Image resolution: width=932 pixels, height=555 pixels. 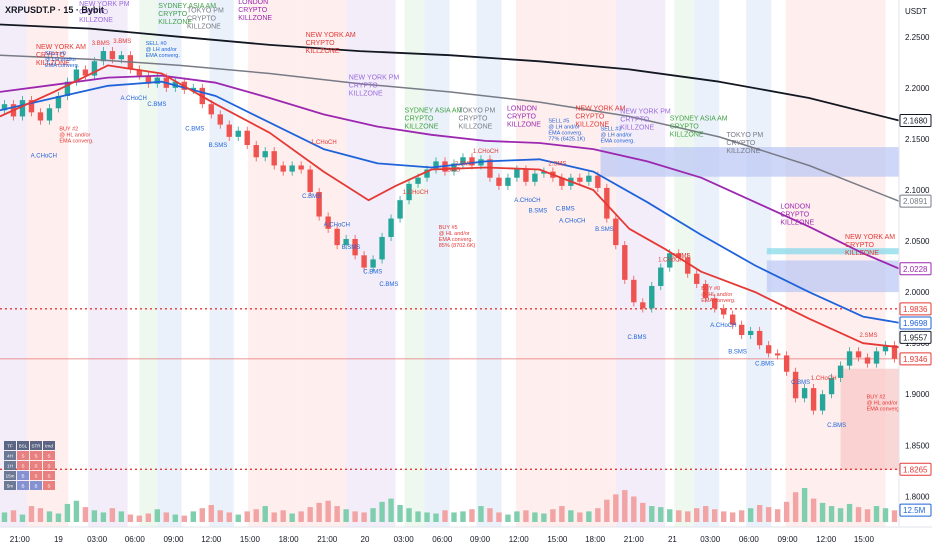 I want to click on unit-label: USDT, so click(x=916, y=11).